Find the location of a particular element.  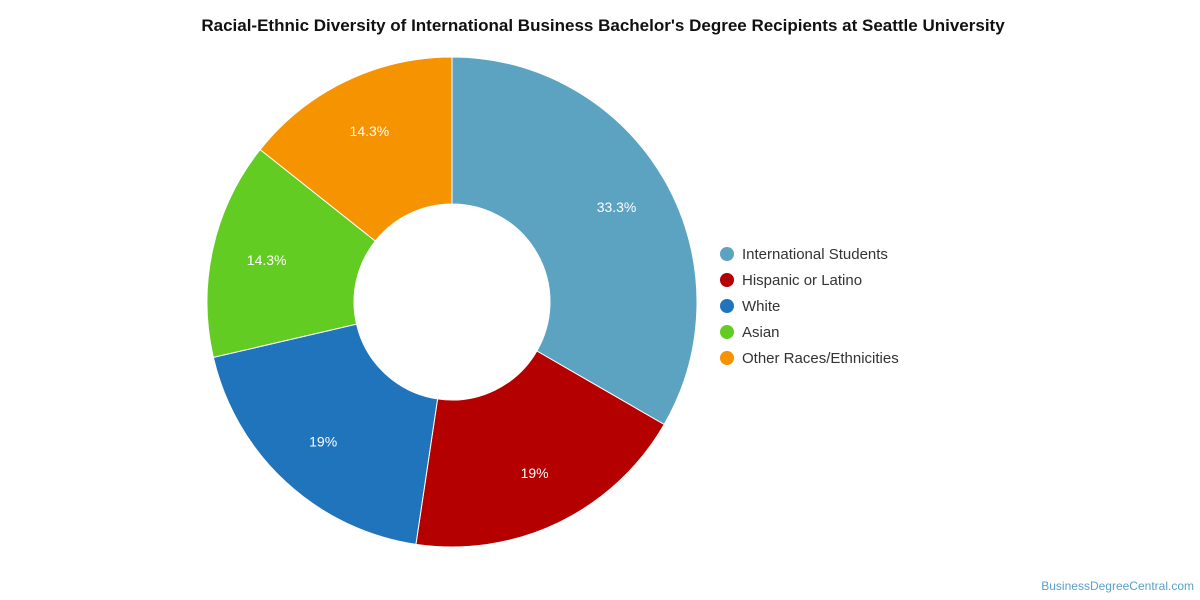

legend-item-international-students: International Students is located at coordinates (809, 254).